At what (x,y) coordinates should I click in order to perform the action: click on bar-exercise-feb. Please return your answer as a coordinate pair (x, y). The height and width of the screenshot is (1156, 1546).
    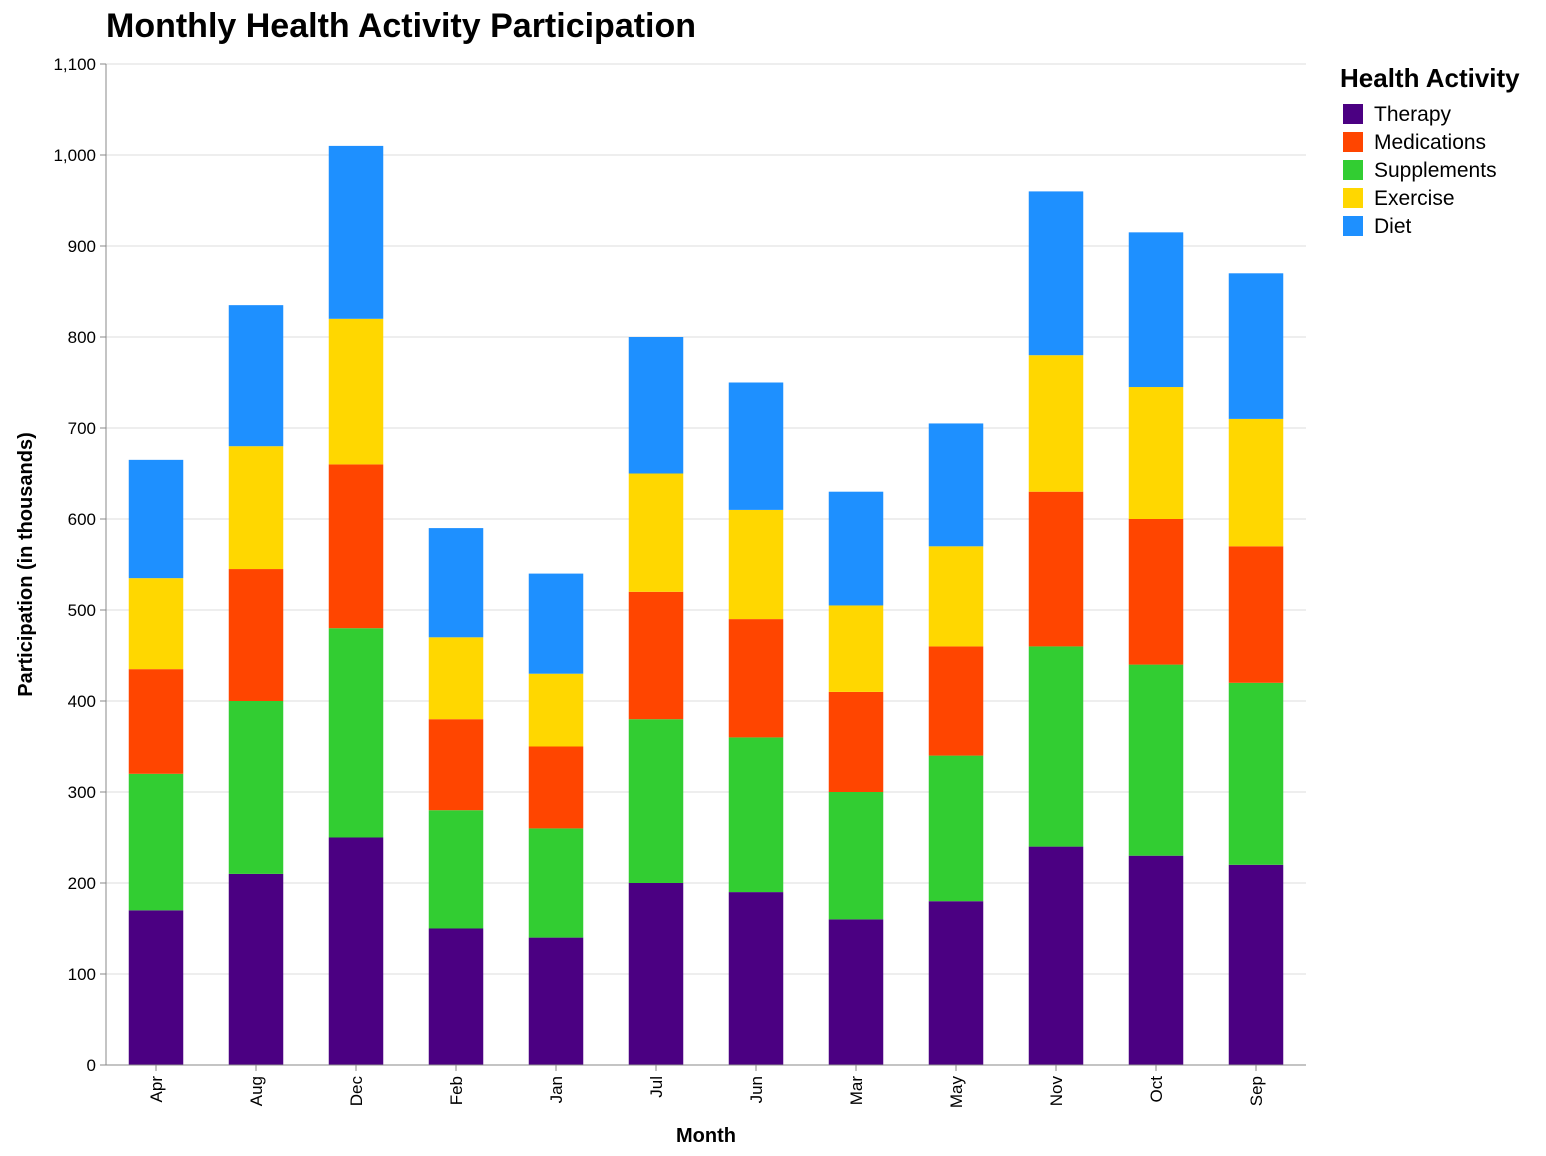
    Looking at the image, I should click on (456, 678).